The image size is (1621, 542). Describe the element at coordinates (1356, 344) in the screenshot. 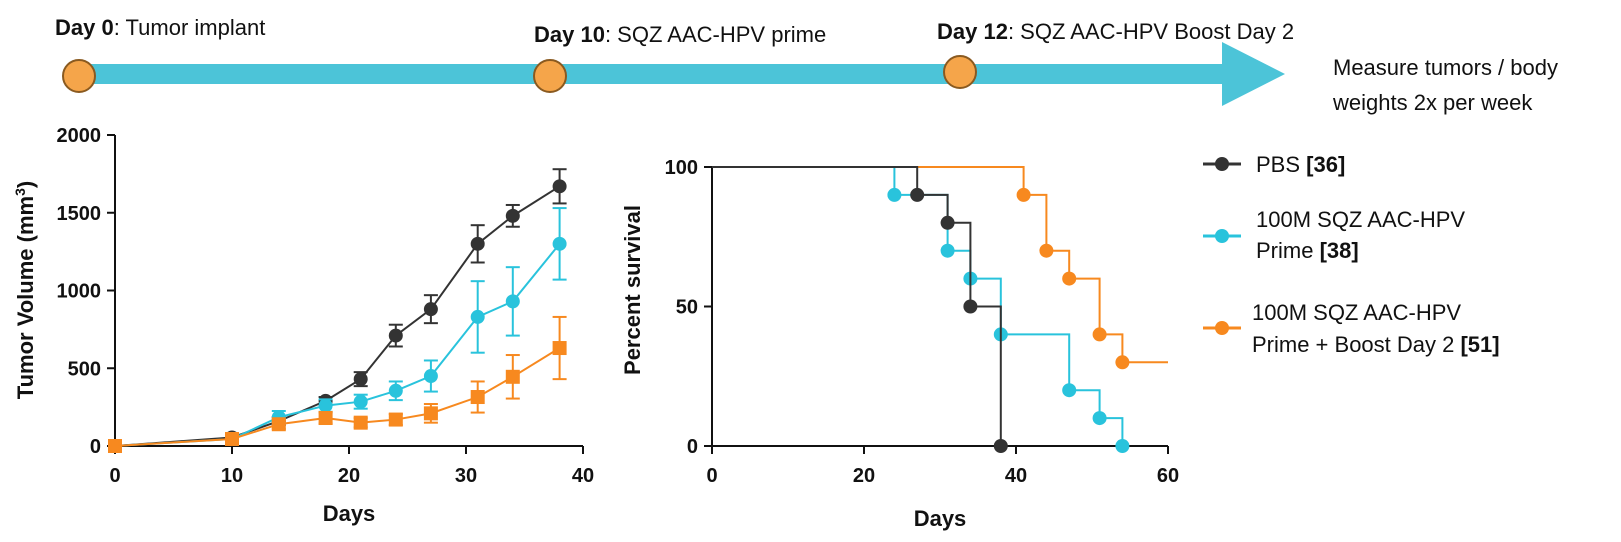

I see `legend-label-text: Prime + Boost Day 2` at that location.